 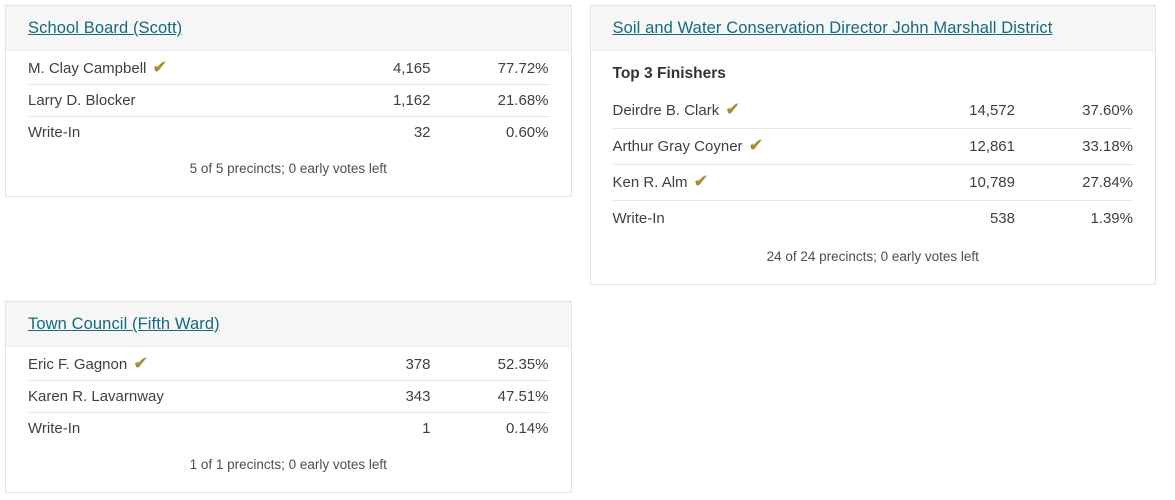 What do you see at coordinates (169, 363) in the screenshot?
I see `candidate-name-cell: Eric F. Gagnon ✔` at bounding box center [169, 363].